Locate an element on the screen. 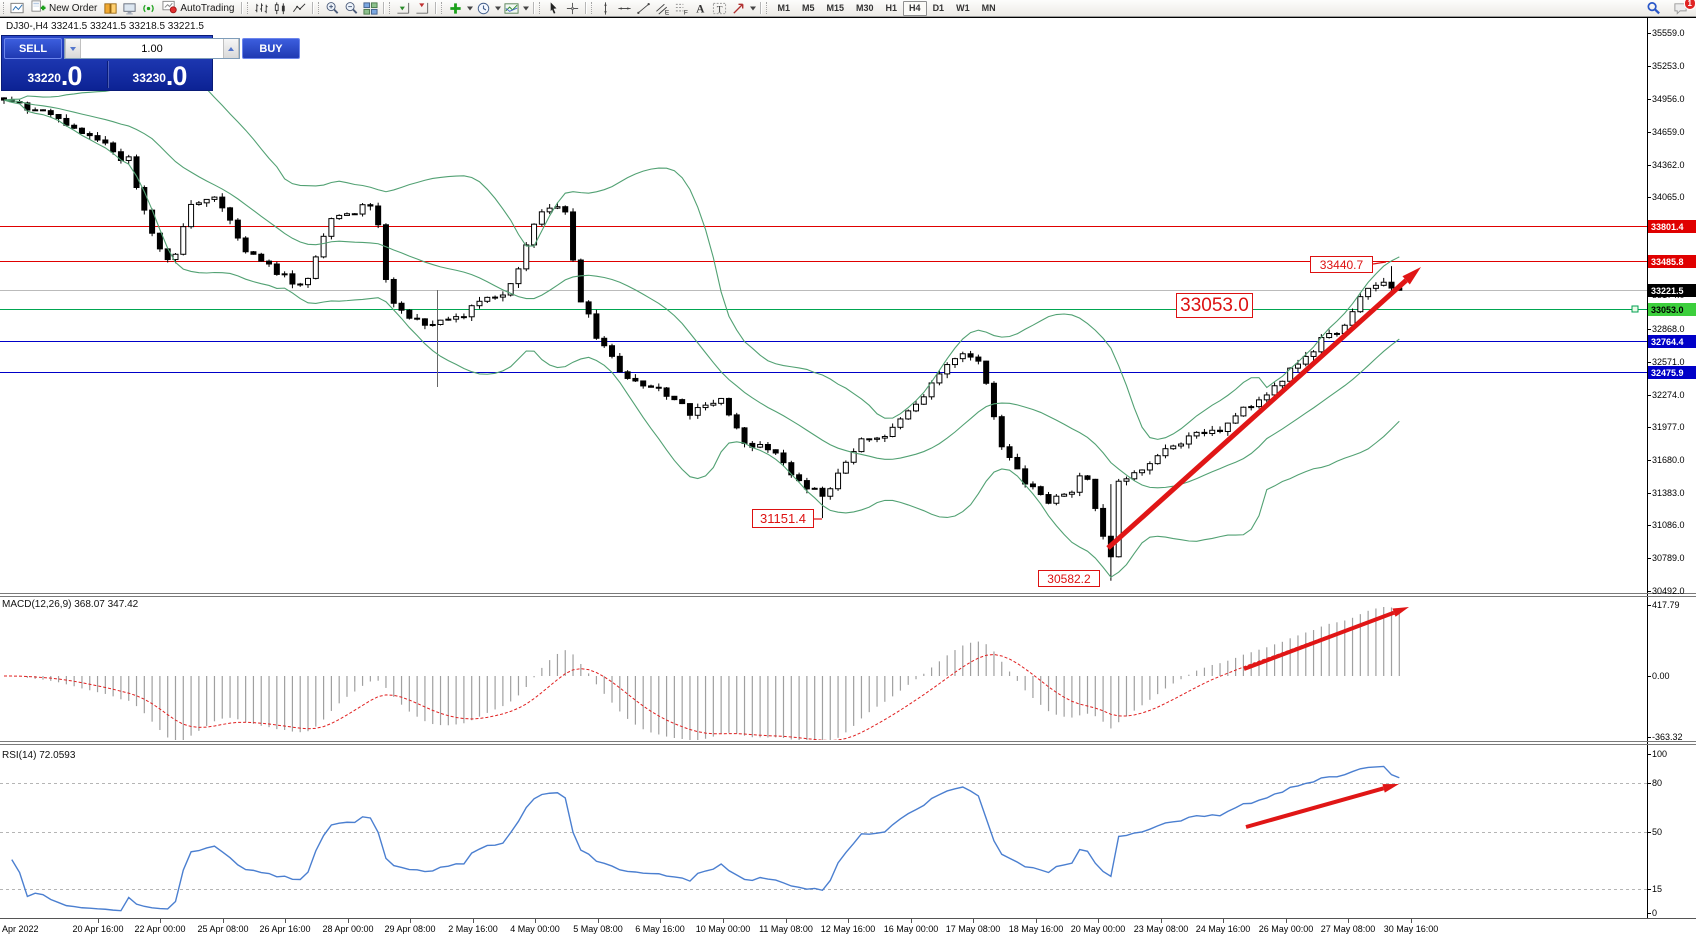 The width and height of the screenshot is (1696, 937). trendline-tool-icon is located at coordinates (643, 8).